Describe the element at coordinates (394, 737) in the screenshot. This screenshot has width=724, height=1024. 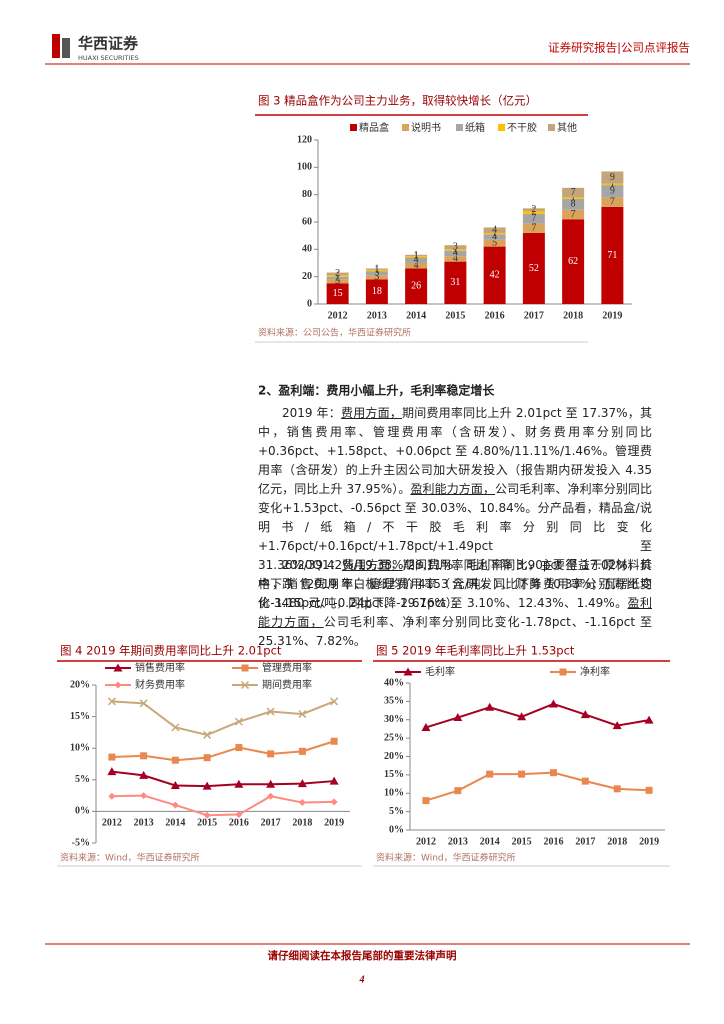
I see `y-tick-label: 25%` at that location.